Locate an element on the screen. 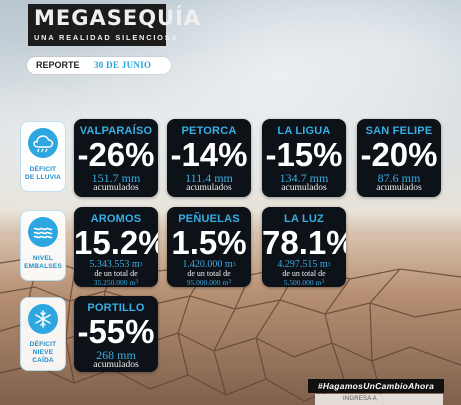 The height and width of the screenshot is (405, 461). card-amount: 87.6 mm is located at coordinates (399, 178).